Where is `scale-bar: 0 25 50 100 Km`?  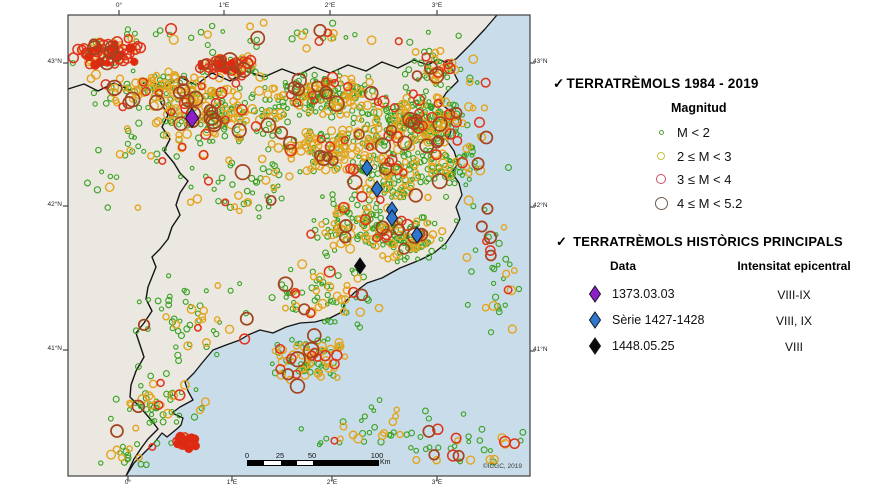
scale-bar: 0 25 50 100 Km is located at coordinates (320, 461).